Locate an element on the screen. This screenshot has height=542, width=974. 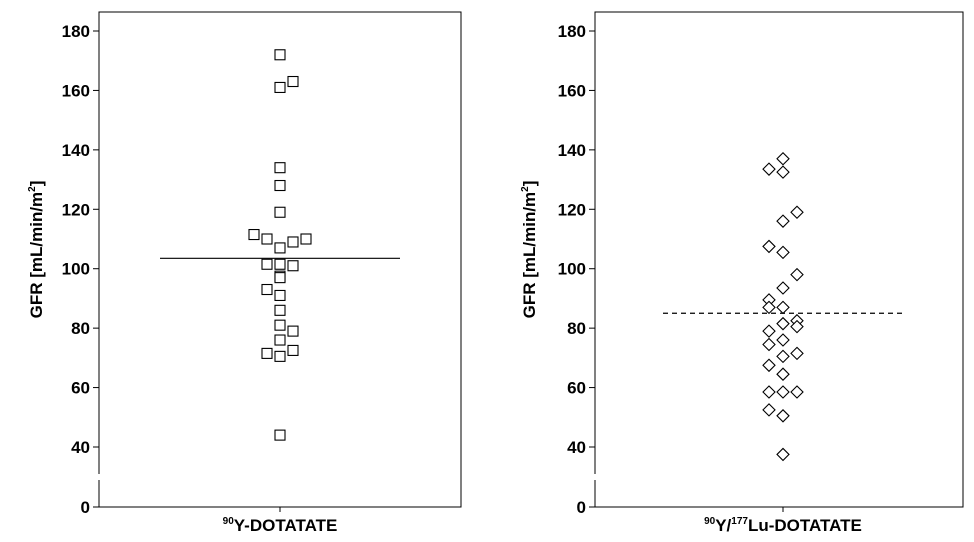
category-label-text: Lu-DOTATATE is located at coordinates (805, 525).